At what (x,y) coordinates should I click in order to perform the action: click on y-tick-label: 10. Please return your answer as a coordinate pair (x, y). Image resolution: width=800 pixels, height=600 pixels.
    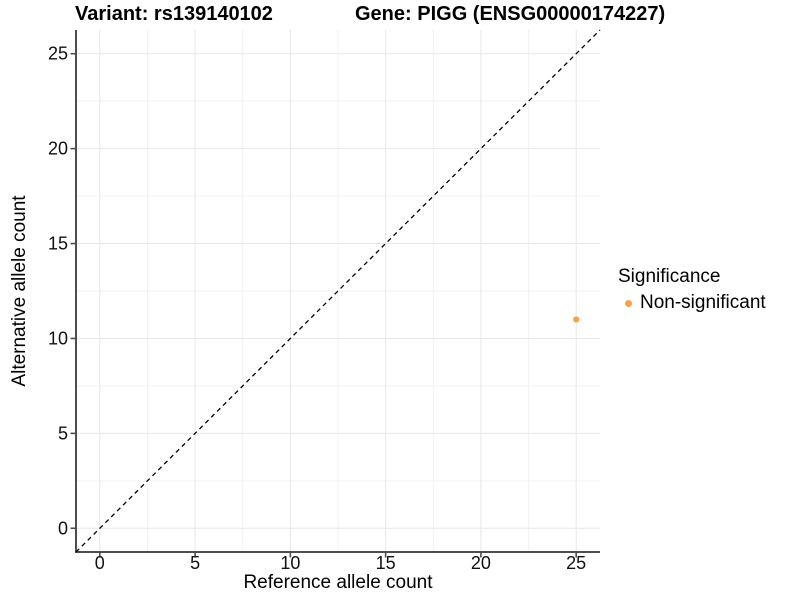
    Looking at the image, I should click on (58, 338).